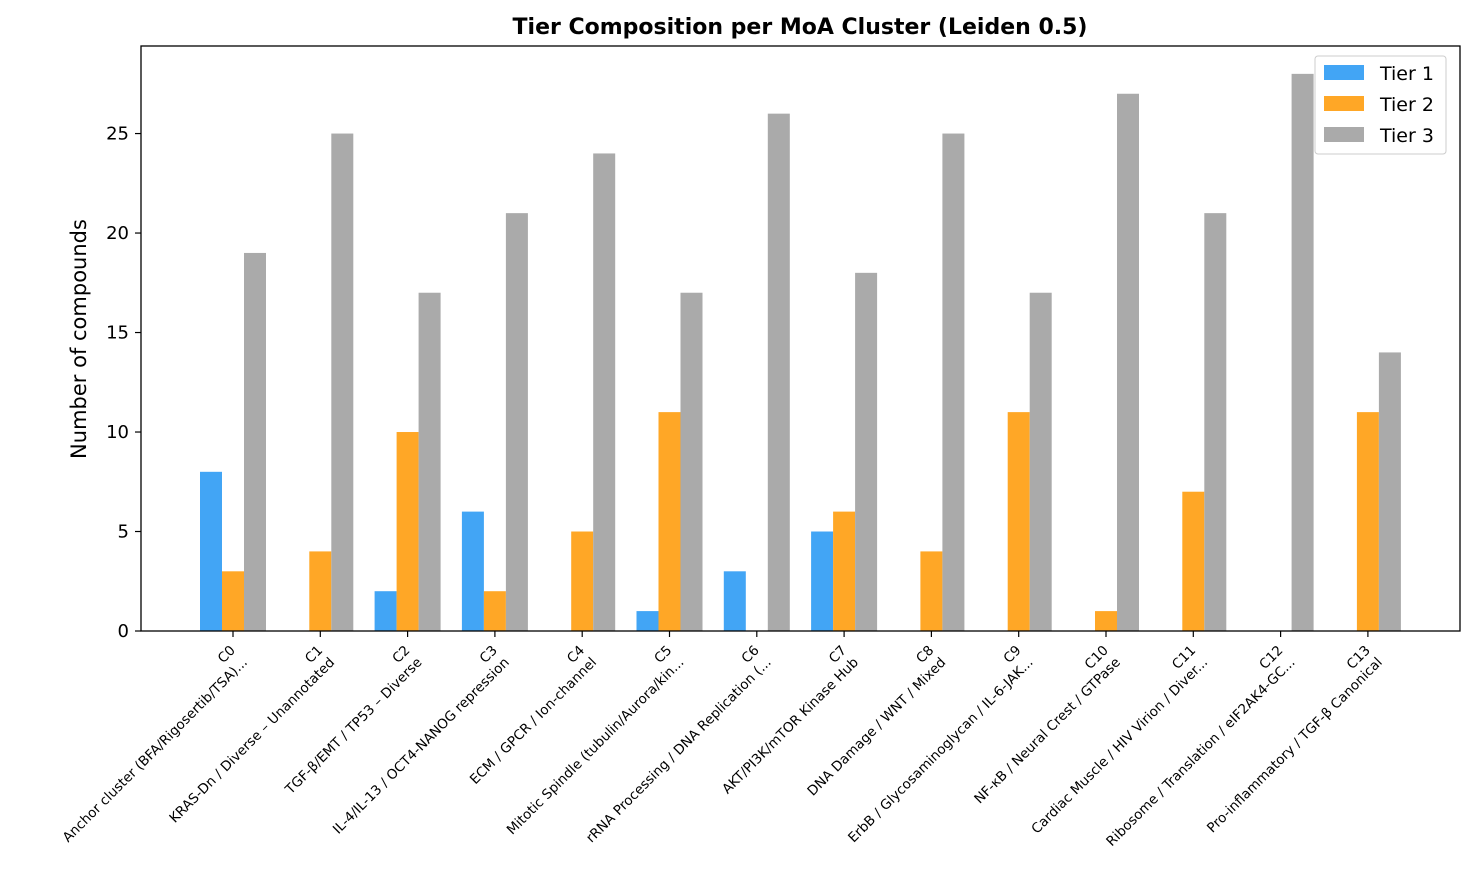  What do you see at coordinates (472, 571) in the screenshot?
I see `bar-tier-1-c3` at bounding box center [472, 571].